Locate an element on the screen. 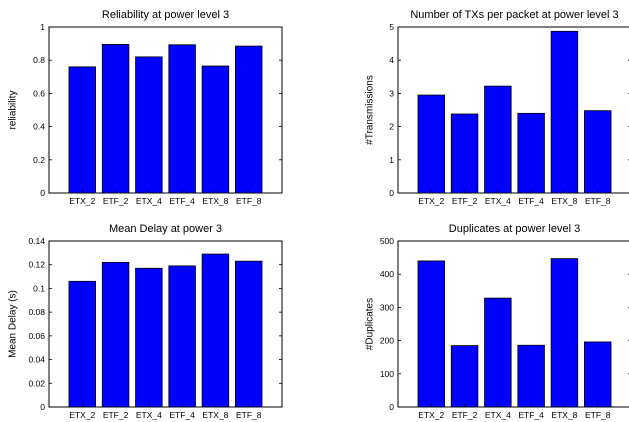  chart-title: Duplicates at power level 3 is located at coordinates (514, 229).